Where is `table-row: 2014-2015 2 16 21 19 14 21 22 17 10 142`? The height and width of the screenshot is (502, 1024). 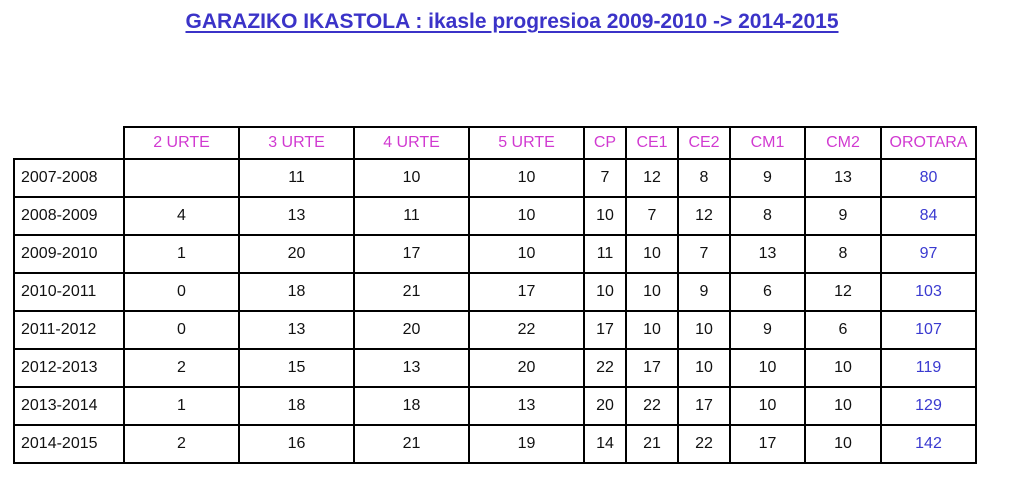 table-row: 2014-2015 2 16 21 19 14 21 22 17 10 142 is located at coordinates (495, 444).